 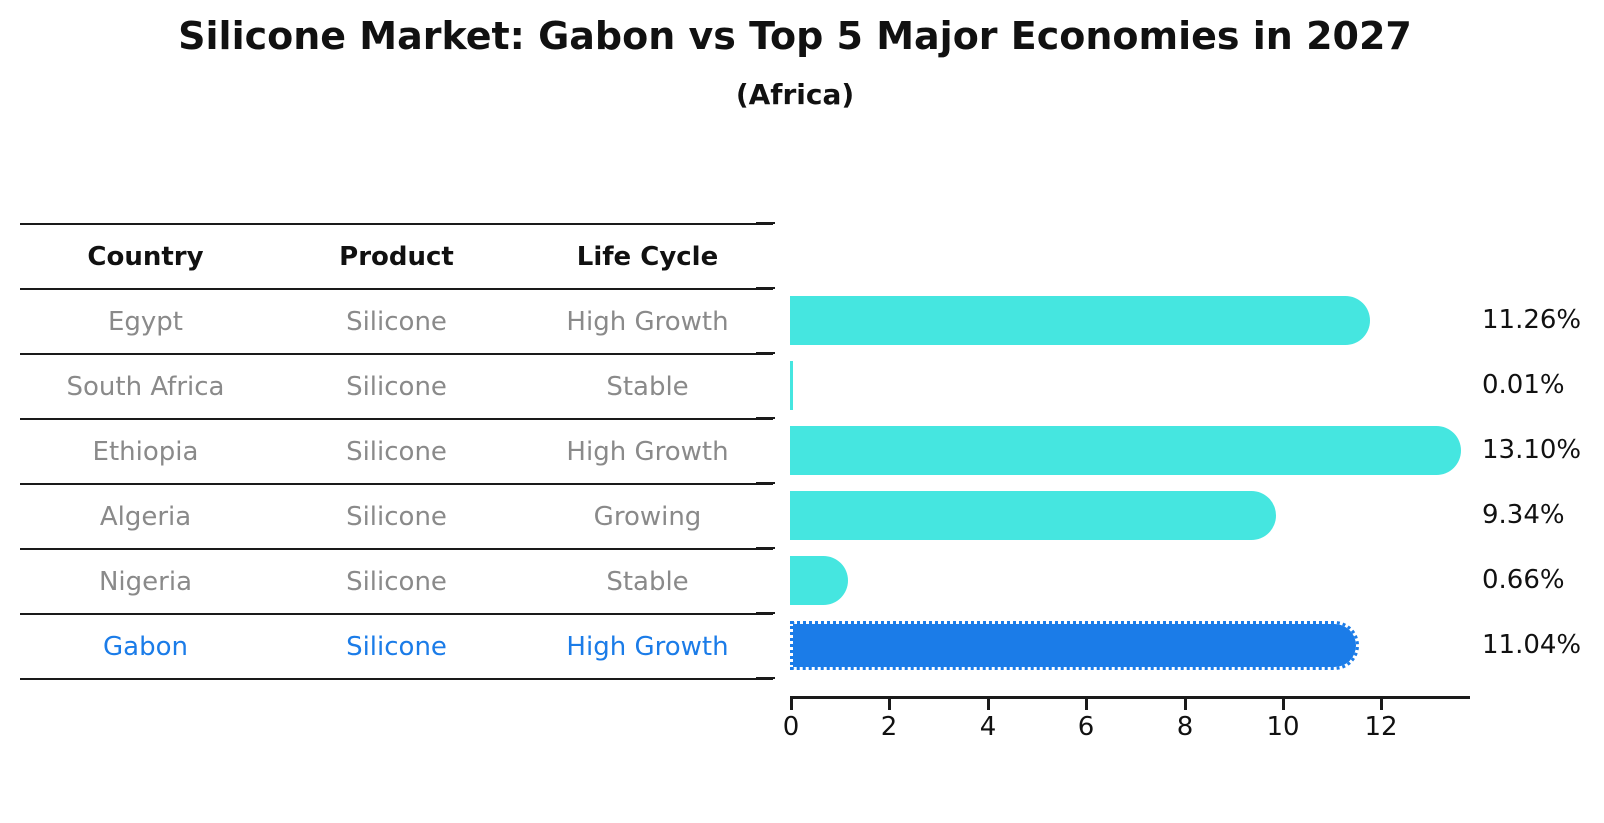 I want to click on cell-country: South Africa, so click(x=145, y=386).